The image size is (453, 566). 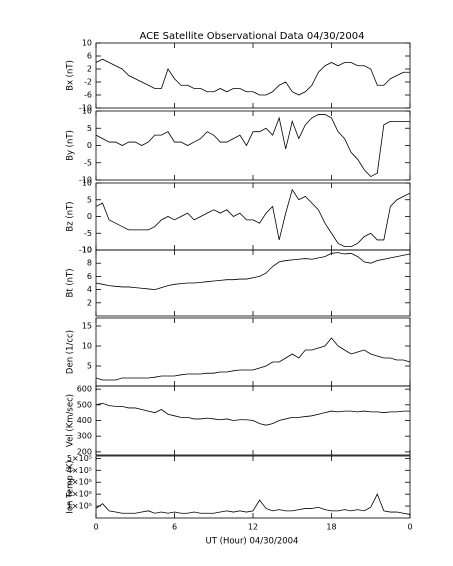 I want to click on y-tick-label: -2, so click(x=88, y=82).